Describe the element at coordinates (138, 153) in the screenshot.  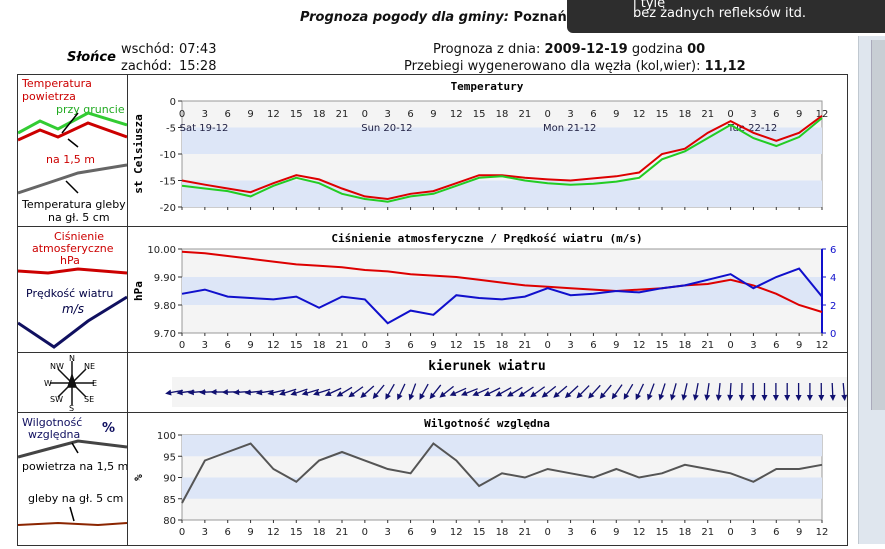
I see `y-axis-label: st Celsiusza` at that location.